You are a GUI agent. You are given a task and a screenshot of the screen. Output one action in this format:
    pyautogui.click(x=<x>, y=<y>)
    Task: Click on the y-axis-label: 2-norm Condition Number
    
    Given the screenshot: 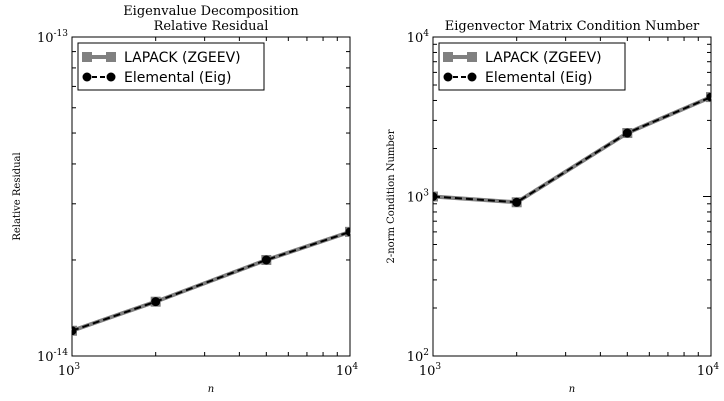 What is the action you would take?
    pyautogui.click(x=391, y=196)
    